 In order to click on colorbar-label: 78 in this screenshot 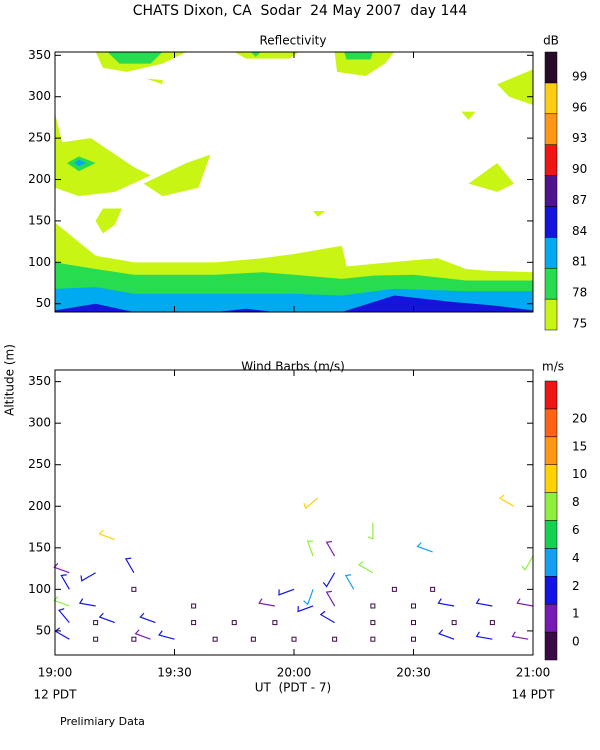, I will do `click(579, 293)`.